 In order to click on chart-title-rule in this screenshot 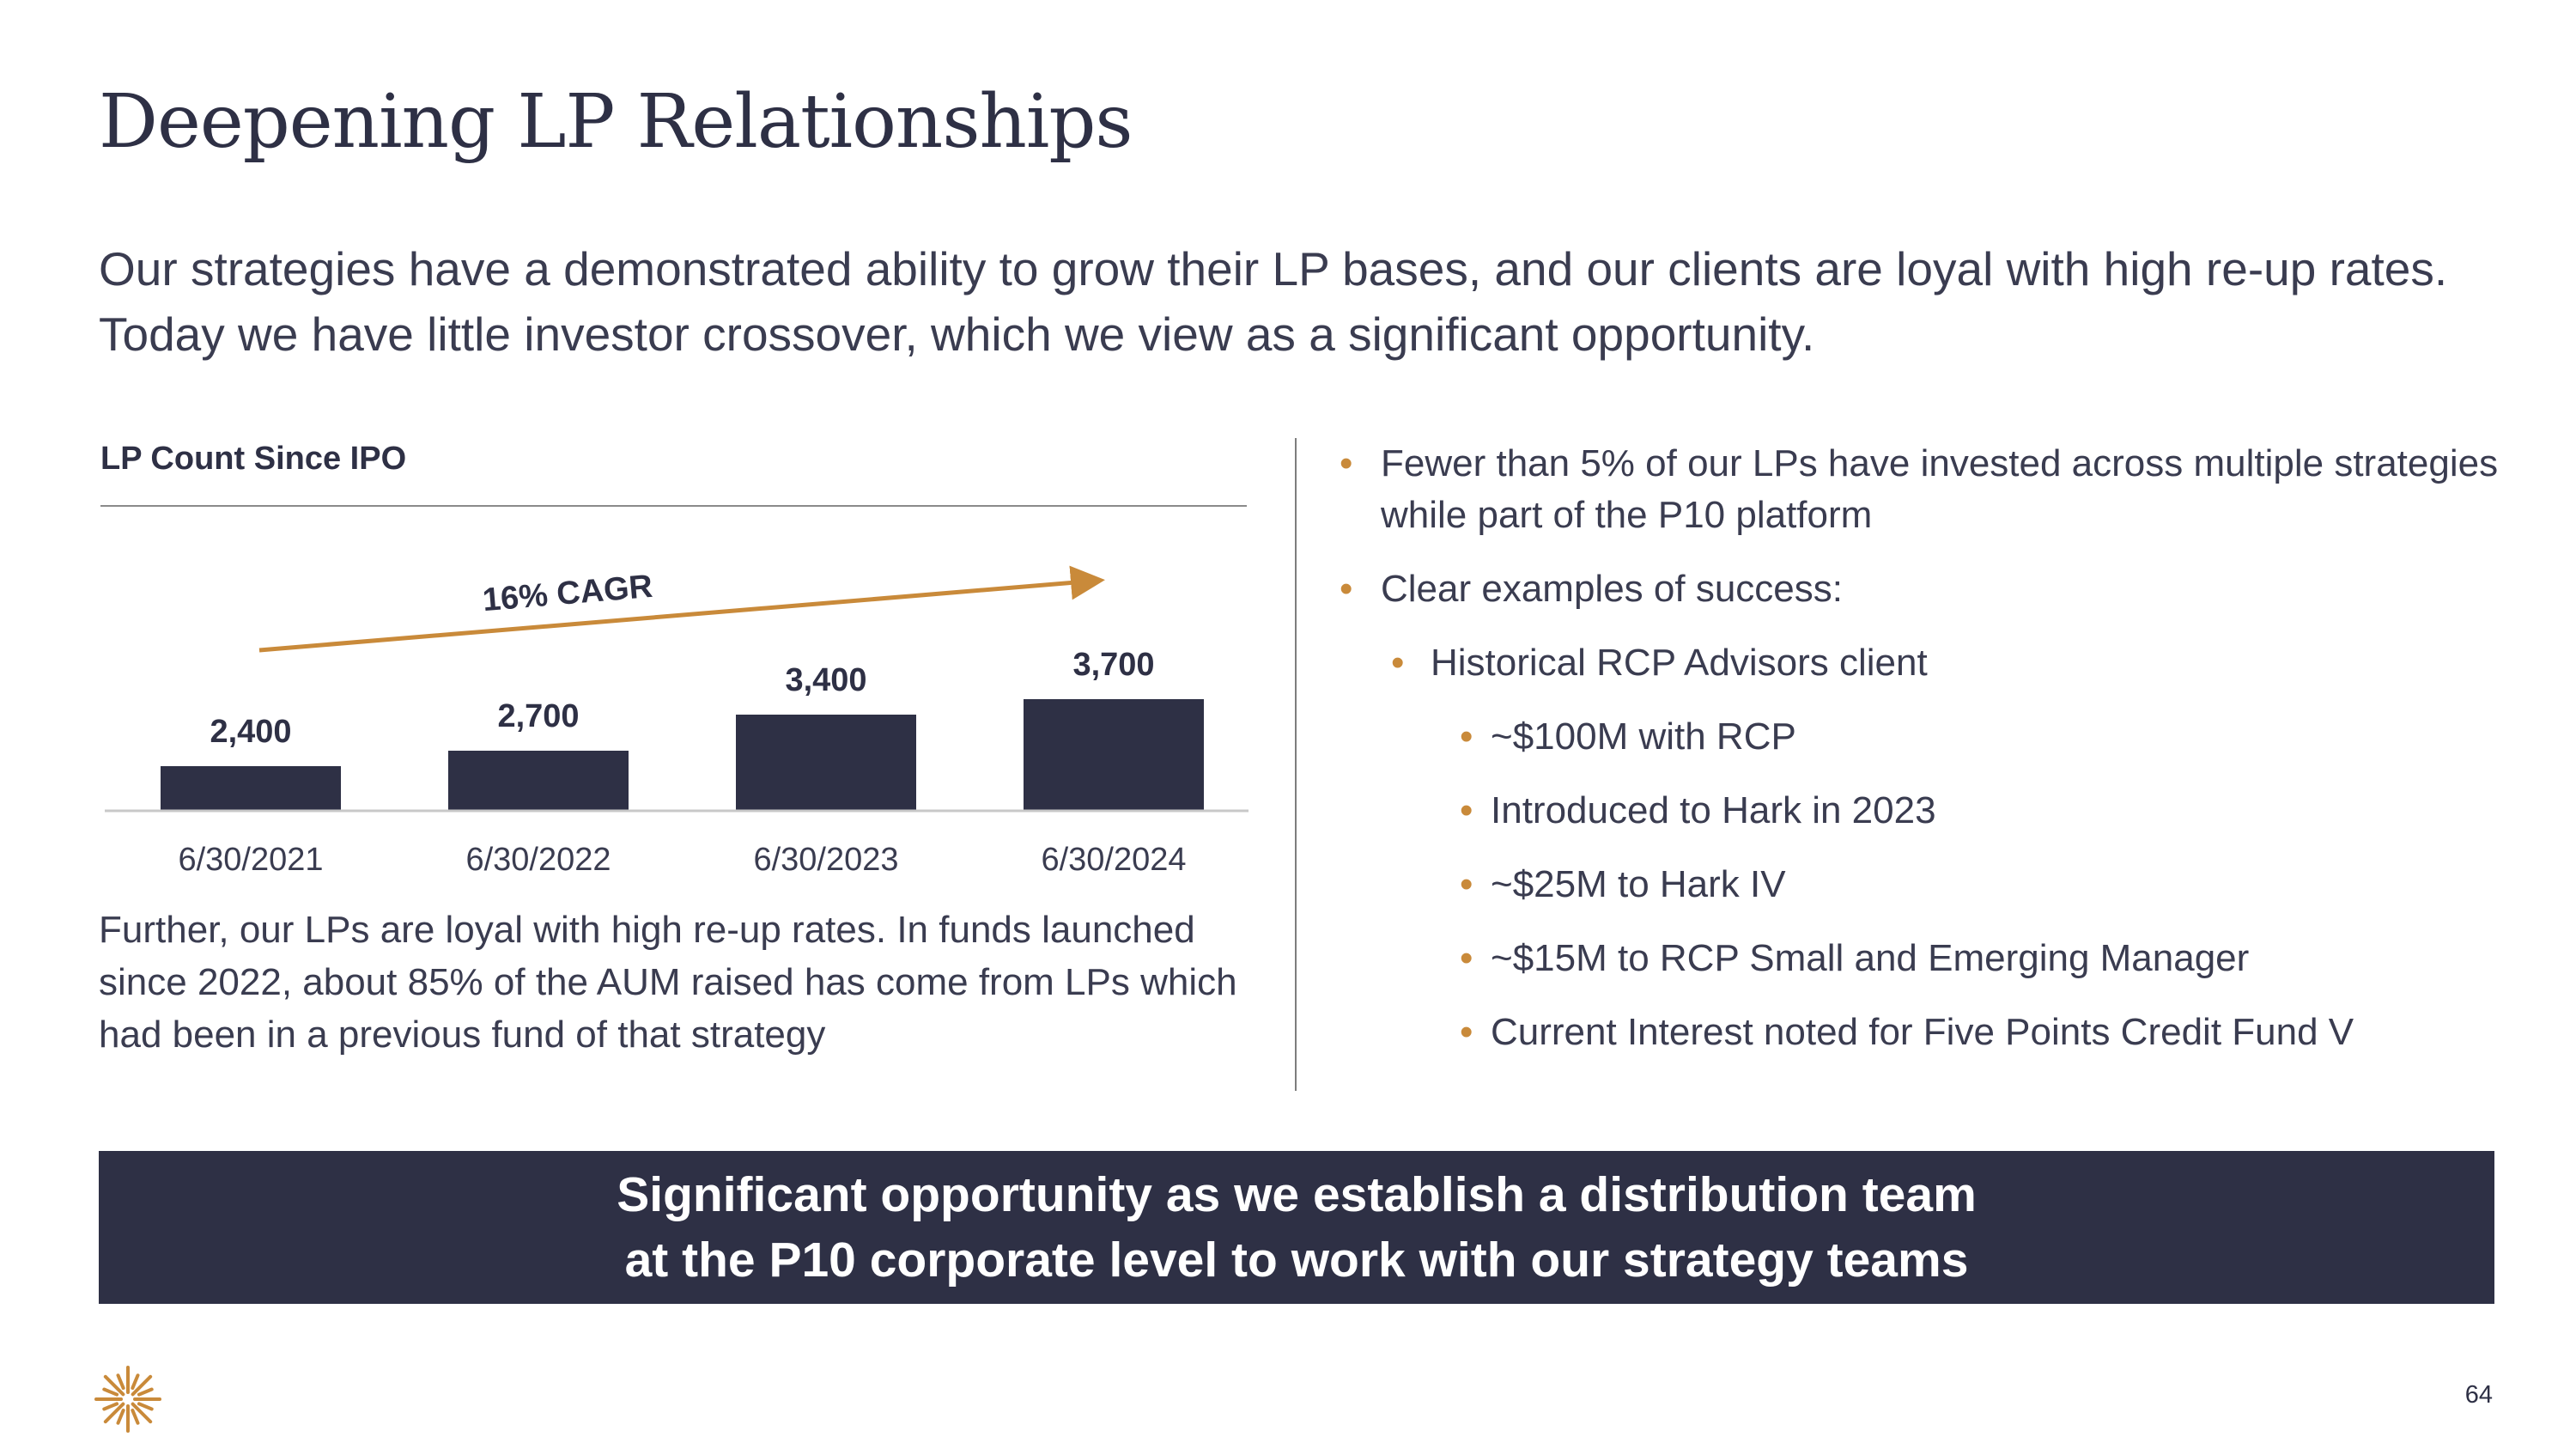, I will do `click(673, 506)`.